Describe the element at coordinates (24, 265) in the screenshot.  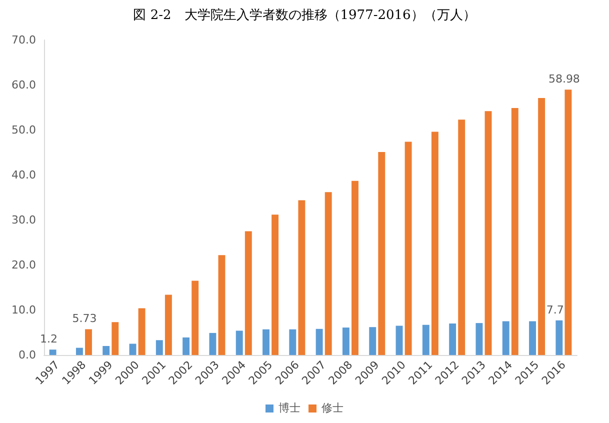
I see `y-tick-label: 20.0` at that location.